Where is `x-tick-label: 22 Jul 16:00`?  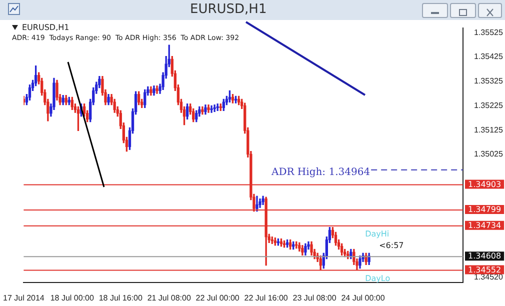 x-tick-label: 22 Jul 16:00 is located at coordinates (266, 297).